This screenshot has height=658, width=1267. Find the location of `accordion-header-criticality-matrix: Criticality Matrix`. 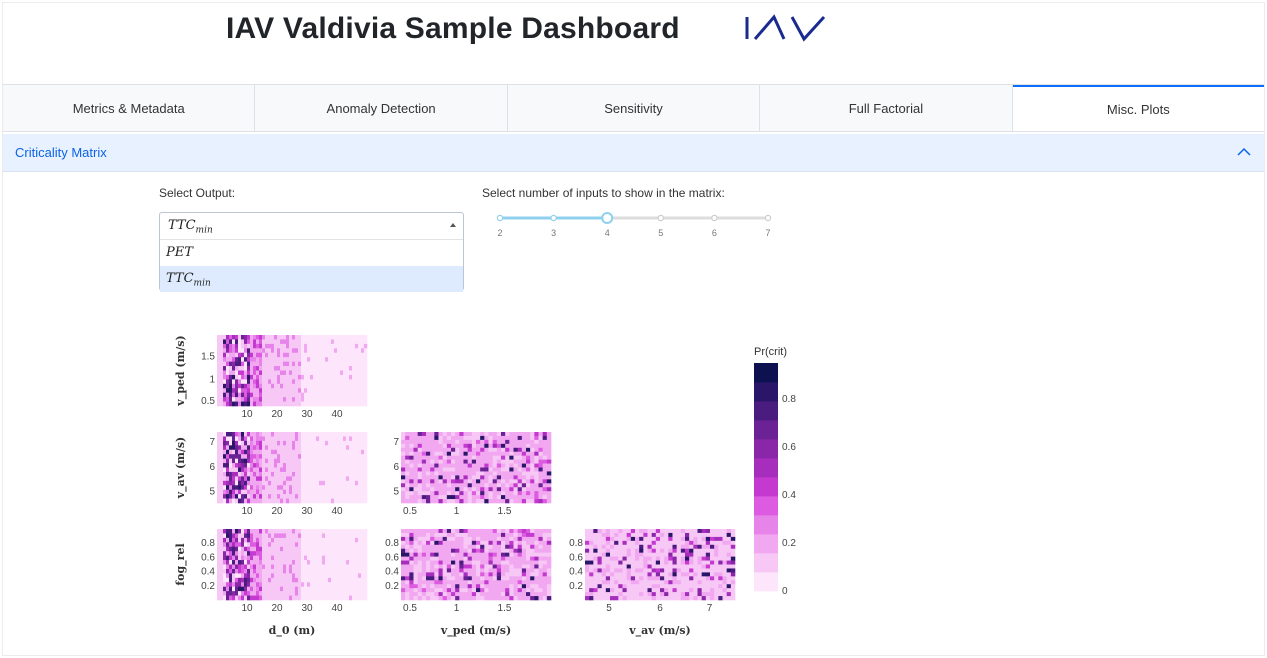

accordion-header-criticality-matrix: Criticality Matrix is located at coordinates (633, 153).